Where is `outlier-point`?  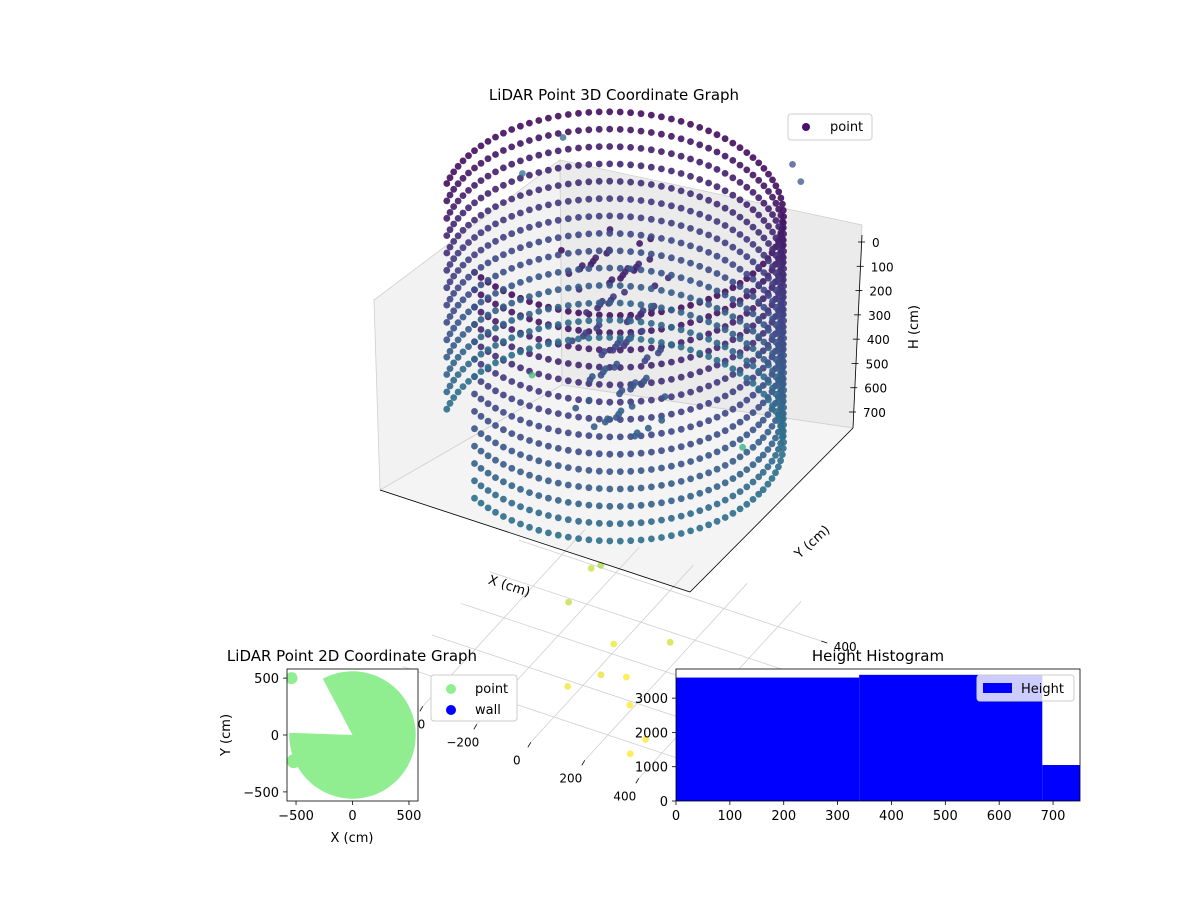
outlier-point is located at coordinates (626, 677).